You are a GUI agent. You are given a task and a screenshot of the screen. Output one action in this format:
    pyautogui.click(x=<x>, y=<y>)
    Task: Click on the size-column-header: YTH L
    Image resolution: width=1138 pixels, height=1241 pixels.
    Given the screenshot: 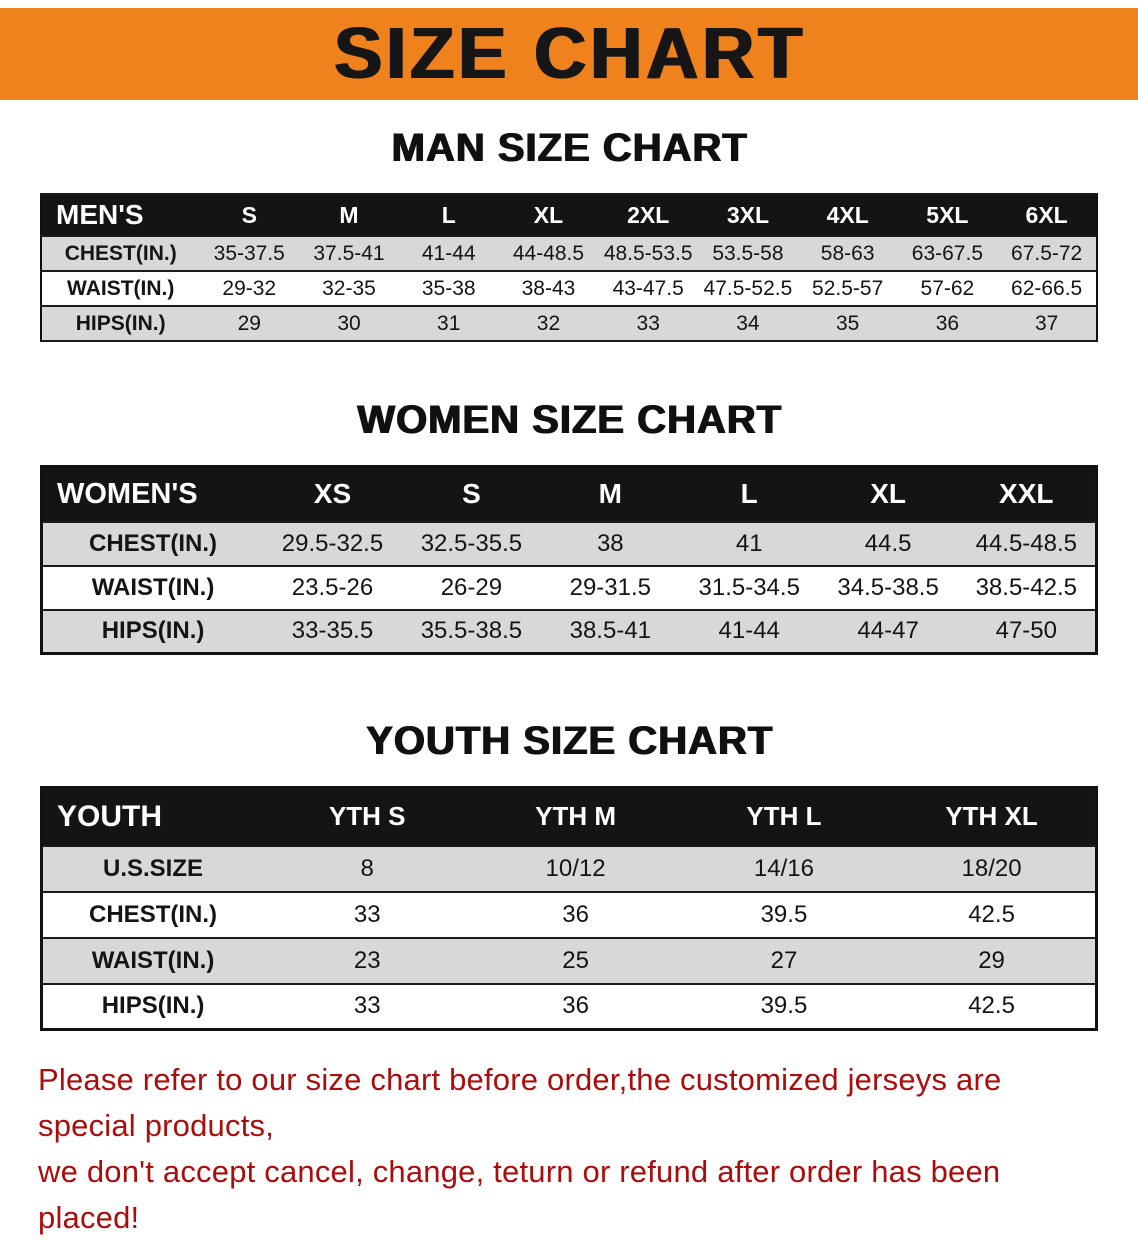 What is the action you would take?
    pyautogui.click(x=784, y=816)
    